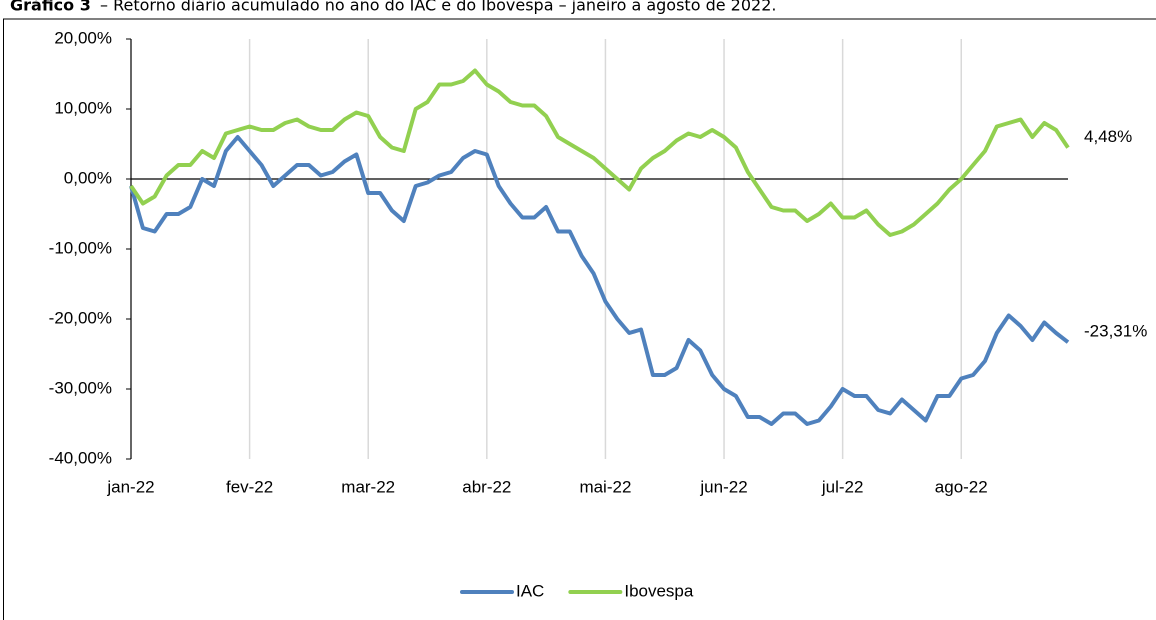  Describe the element at coordinates (842, 486) in the screenshot. I see `x-tick-label: jul-22` at that location.